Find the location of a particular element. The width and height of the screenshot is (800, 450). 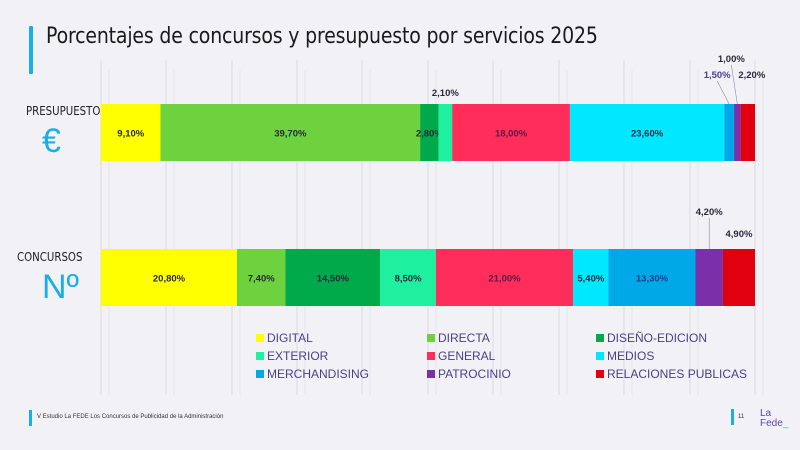

legend-item: DIGITAL is located at coordinates (284, 338).